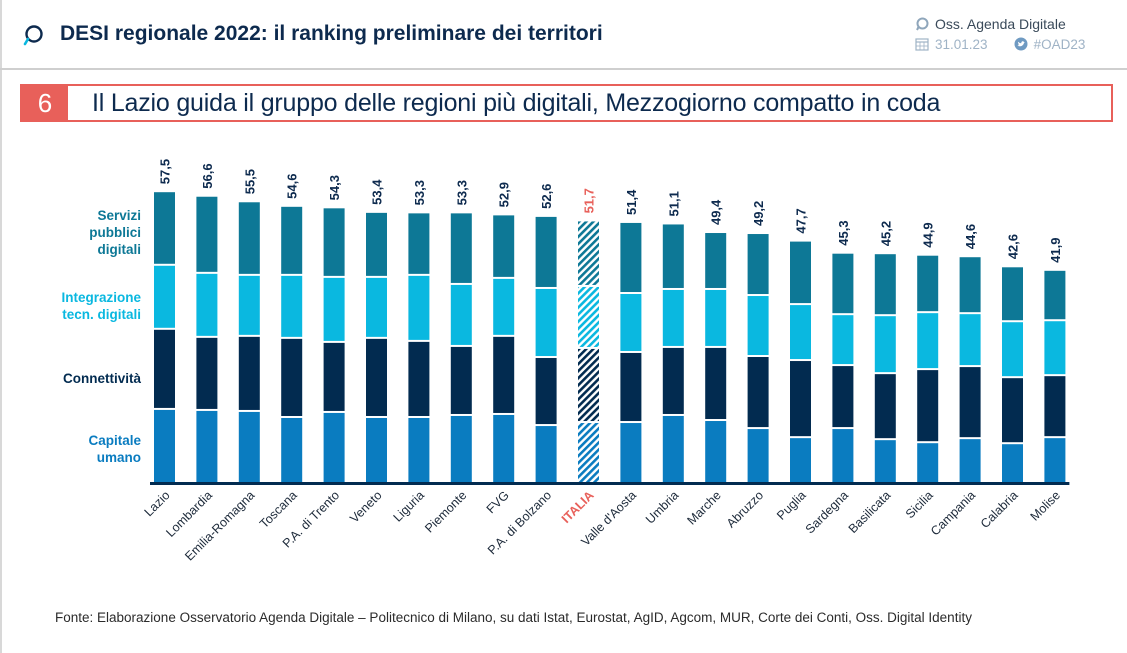 The width and height of the screenshot is (1127, 653). I want to click on legend-connettivita: Connettività, so click(102, 378).